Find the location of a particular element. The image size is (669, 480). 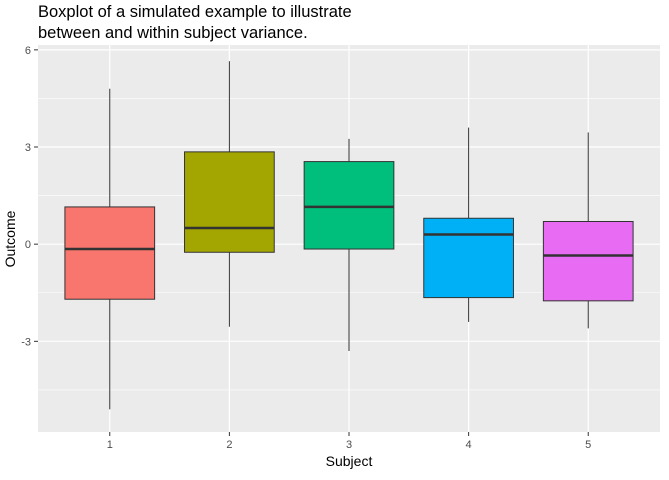

y-axis-title: Outcome is located at coordinates (10, 238).